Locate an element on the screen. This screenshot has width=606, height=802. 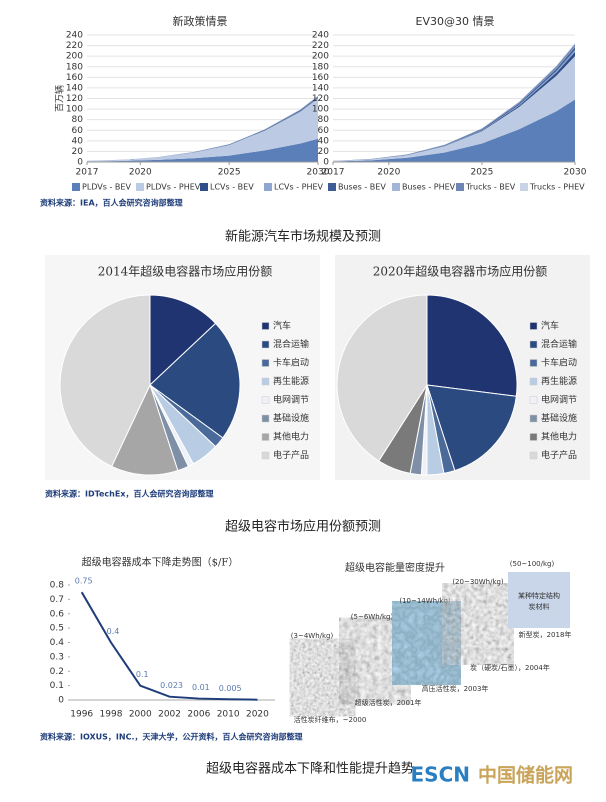
chart-title: 新政策情景 is located at coordinates (200, 21).